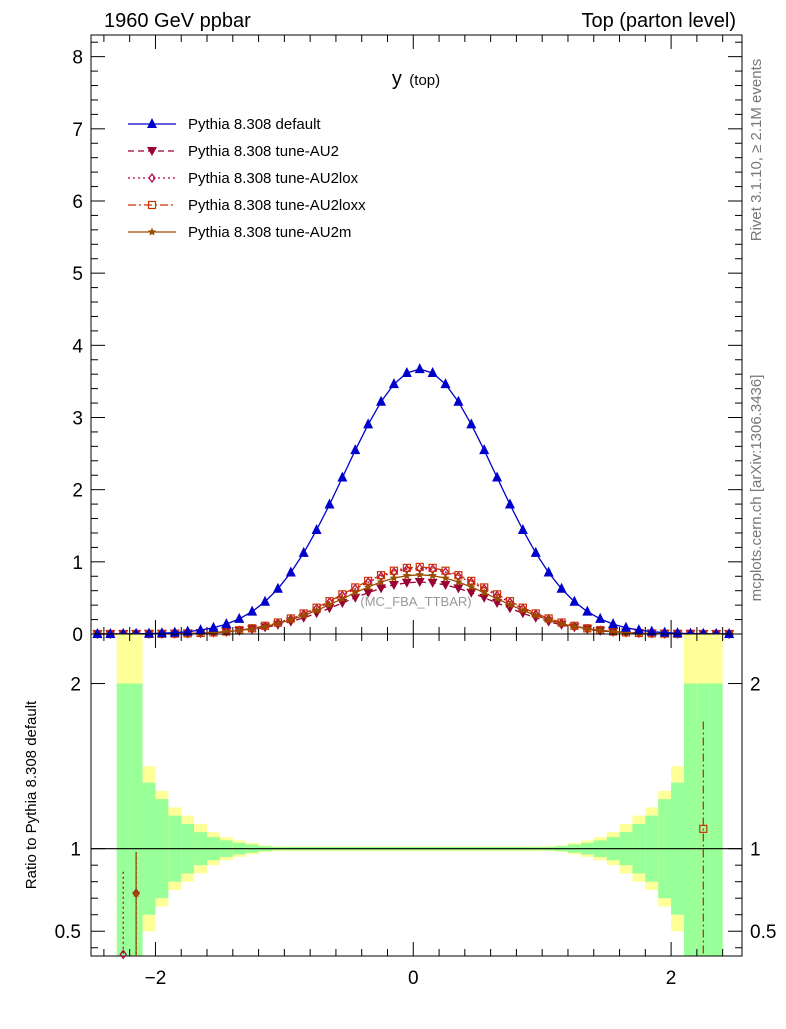 Image resolution: width=786 pixels, height=1029 pixels. I want to click on x-tick-label: −2, so click(156, 978).